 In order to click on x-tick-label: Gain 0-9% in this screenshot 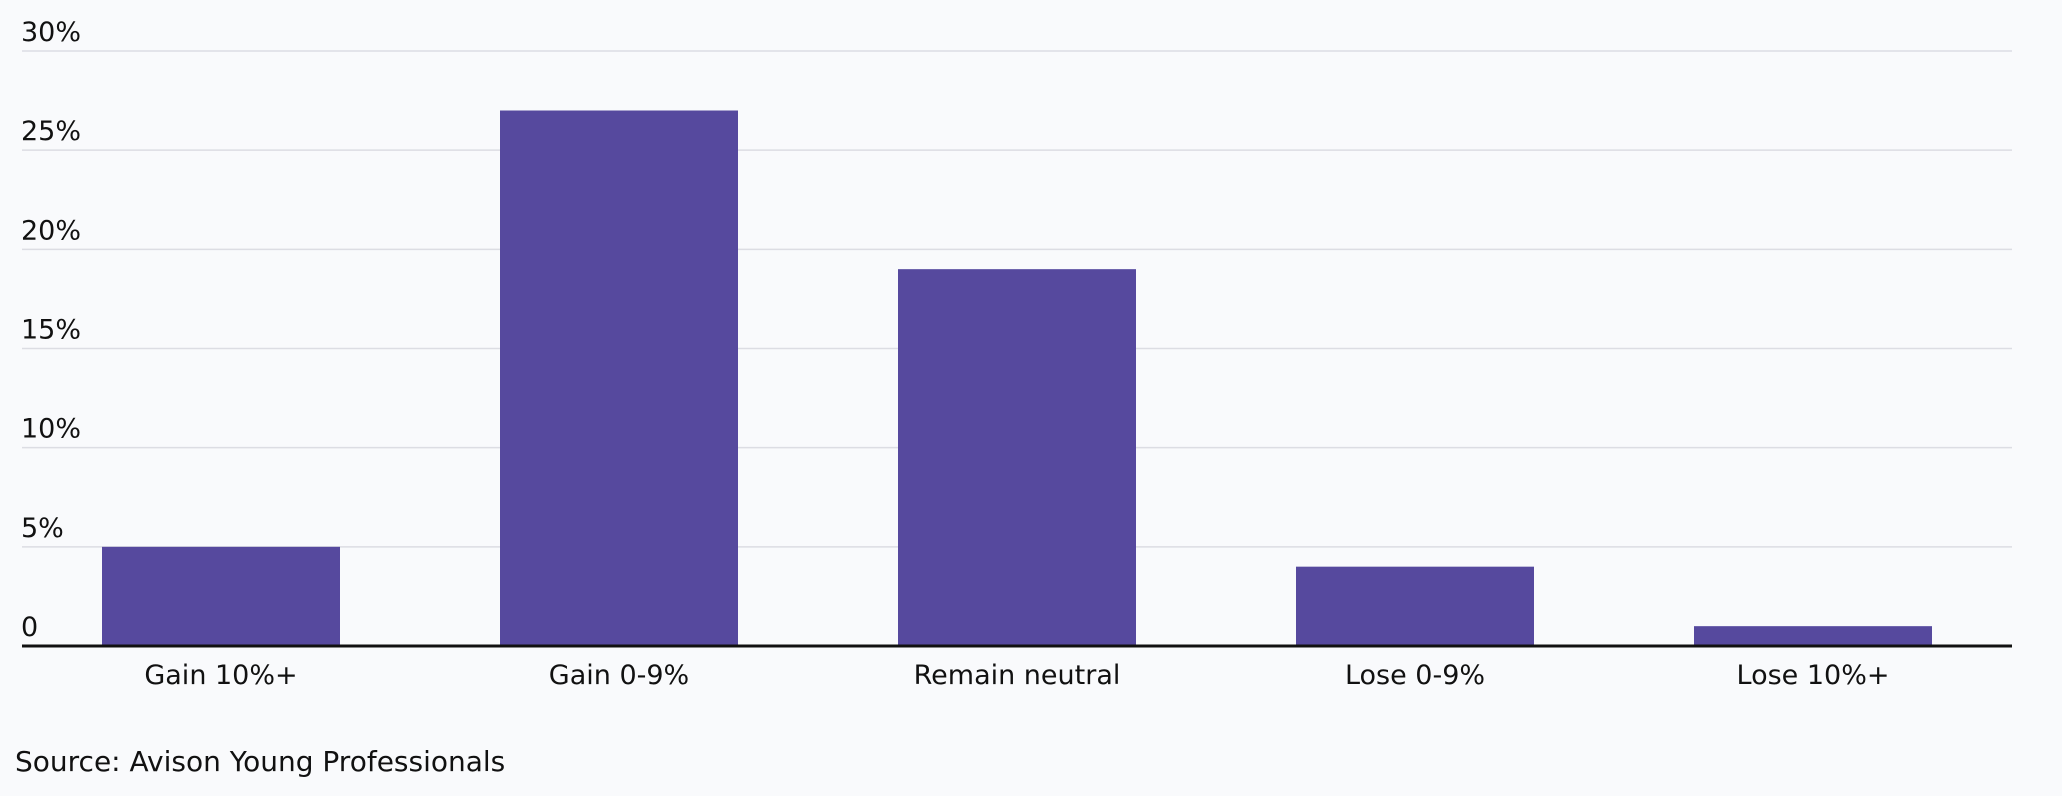, I will do `click(619, 675)`.